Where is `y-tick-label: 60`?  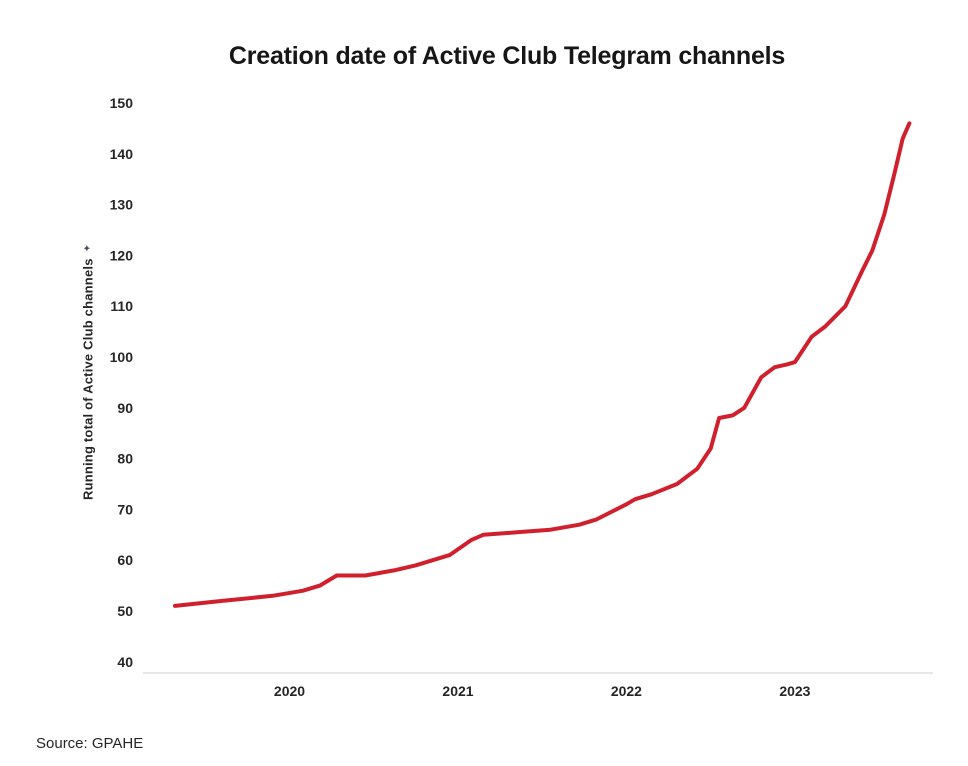
y-tick-label: 60 is located at coordinates (125, 560).